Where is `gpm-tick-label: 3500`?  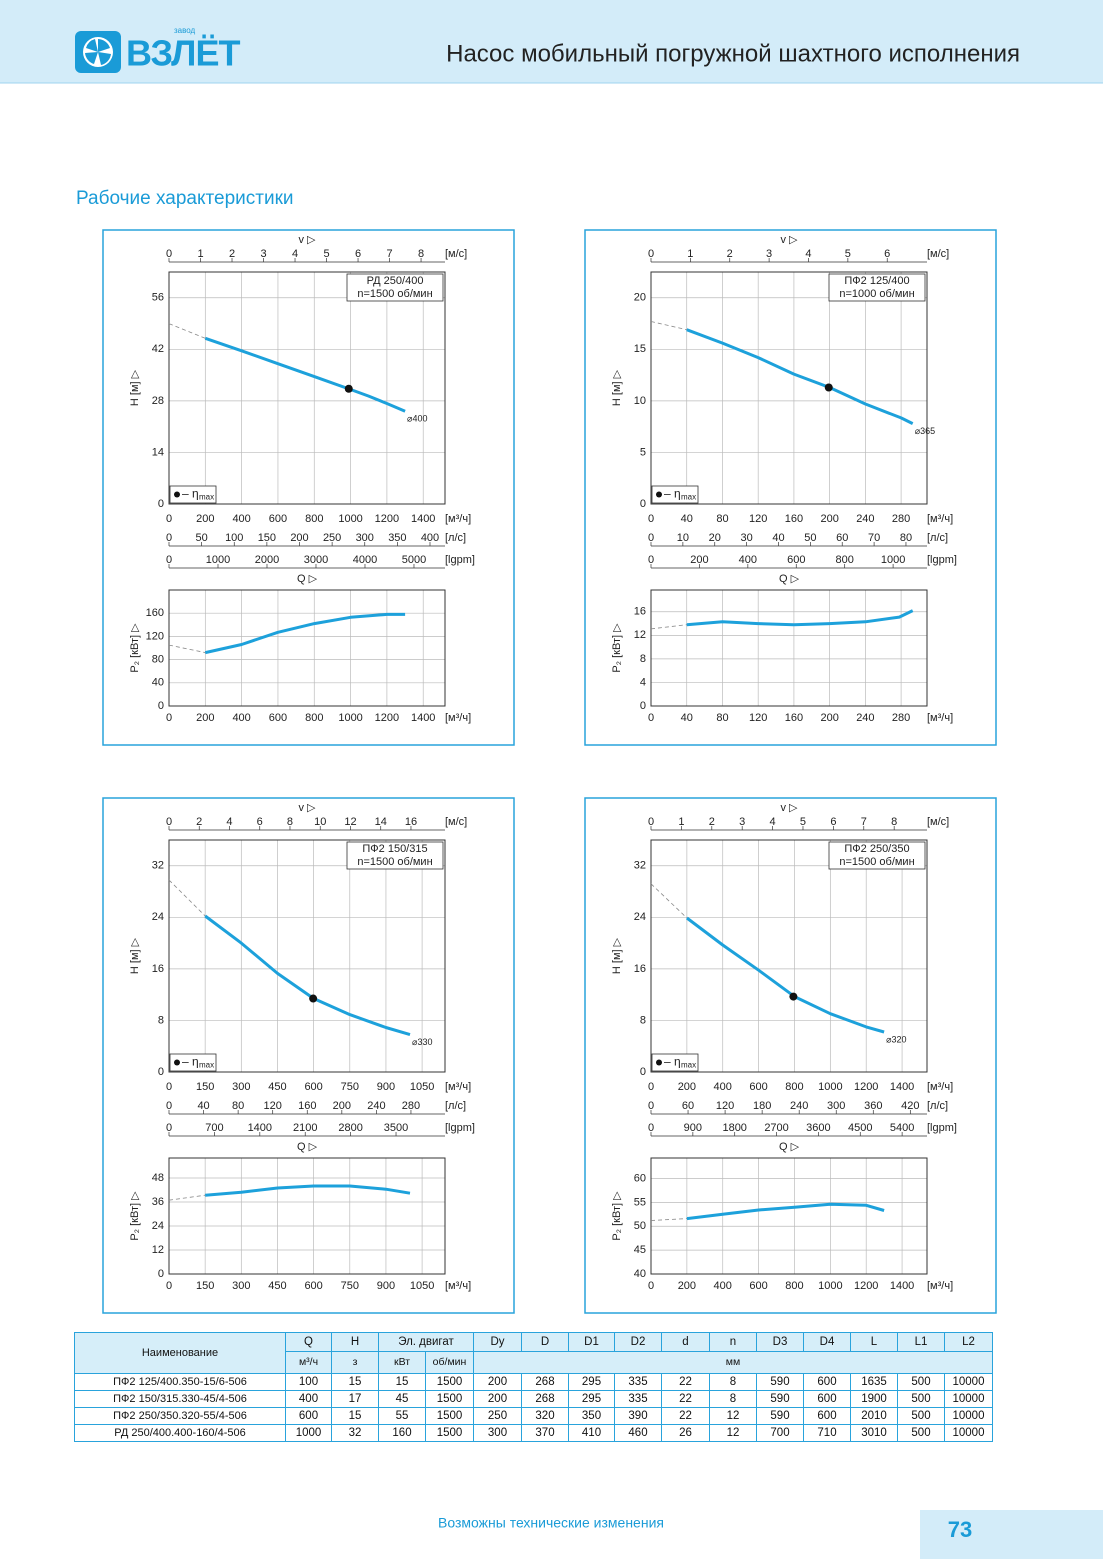
gpm-tick-label: 3500 is located at coordinates (396, 1128).